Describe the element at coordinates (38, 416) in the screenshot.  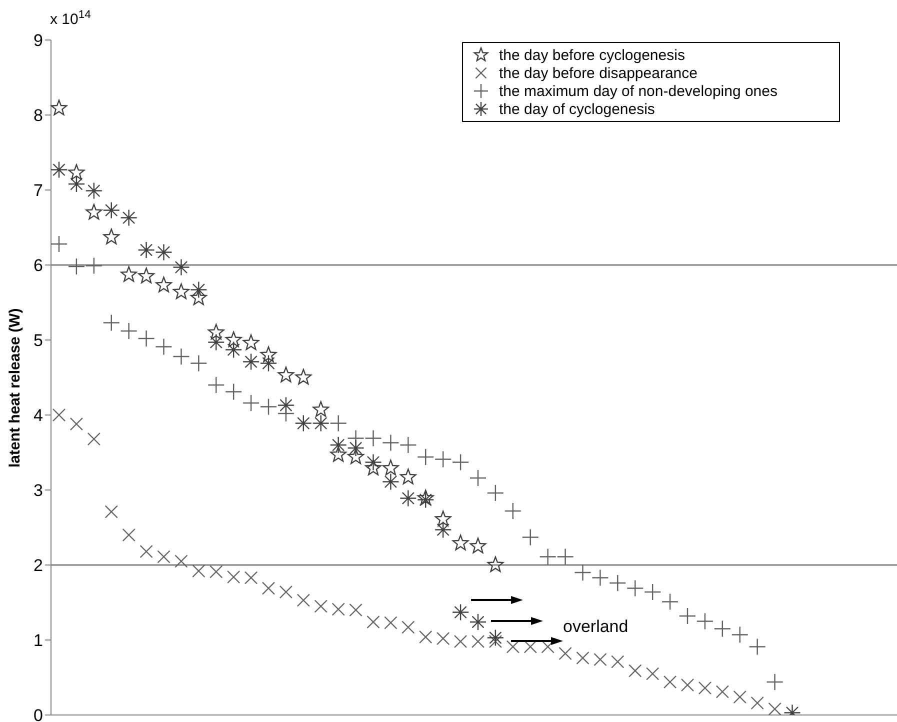
I see `y-tick-label: 4` at that location.